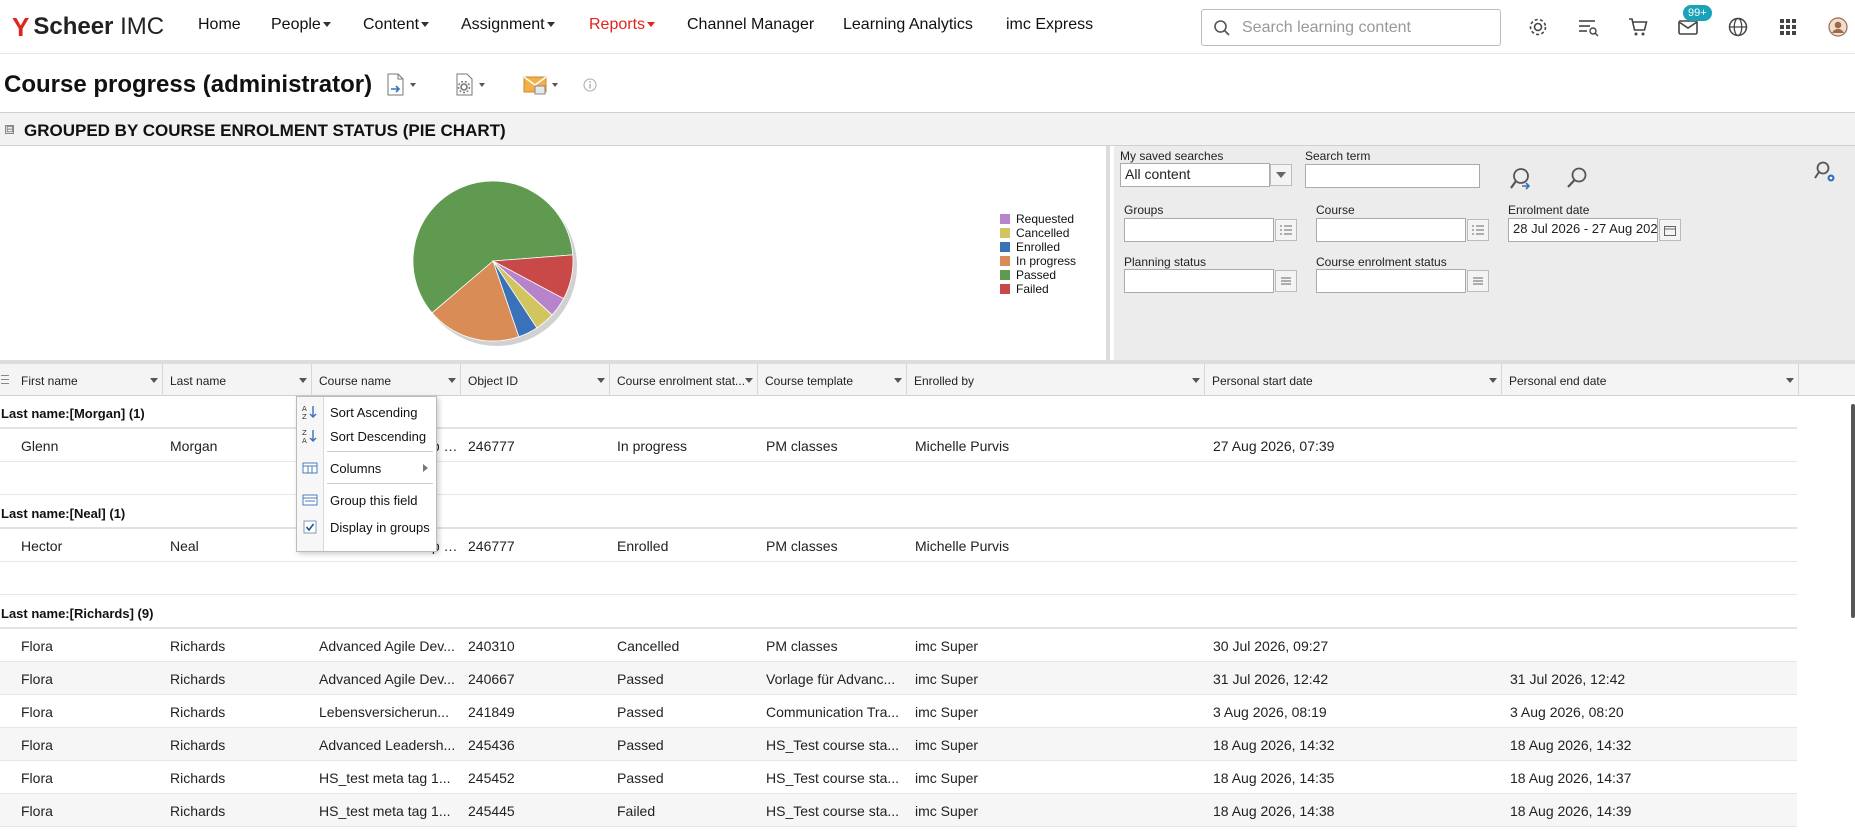 This screenshot has width=1855, height=833. Describe the element at coordinates (469, 85) in the screenshot. I see `report-settings-button` at that location.